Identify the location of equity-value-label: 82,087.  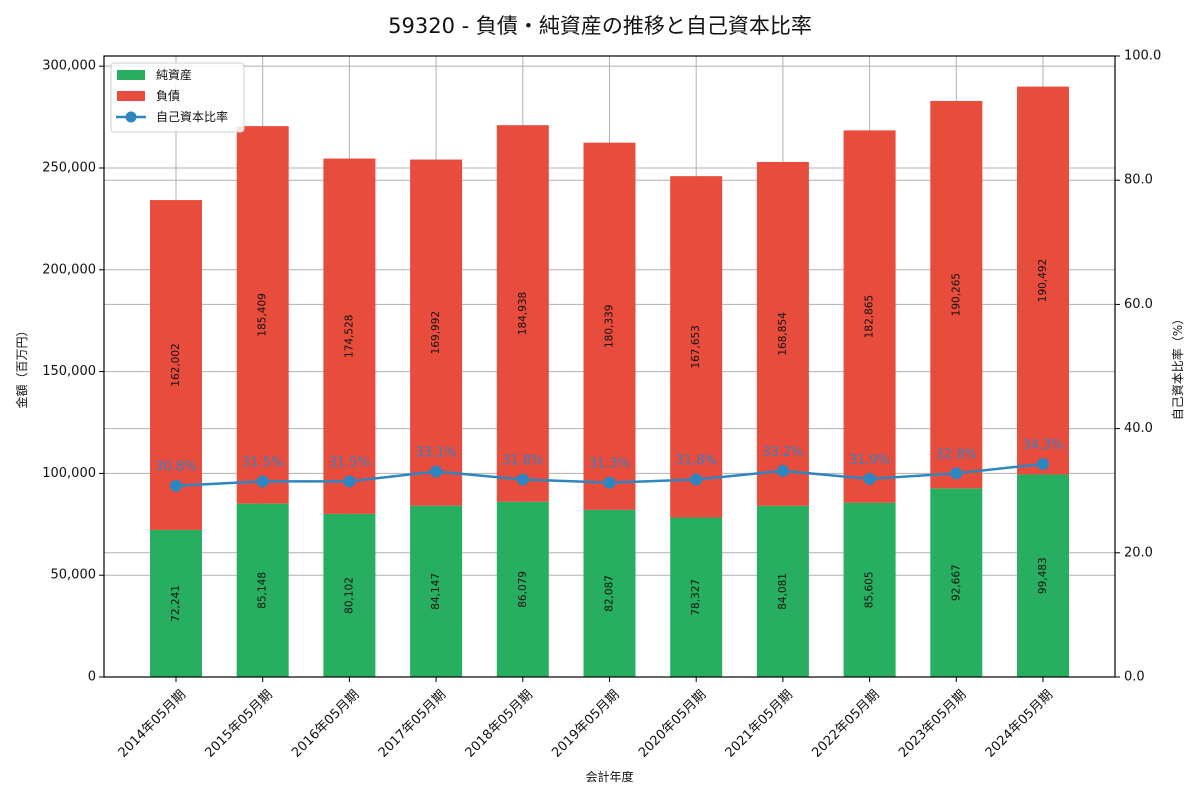
(610, 593).